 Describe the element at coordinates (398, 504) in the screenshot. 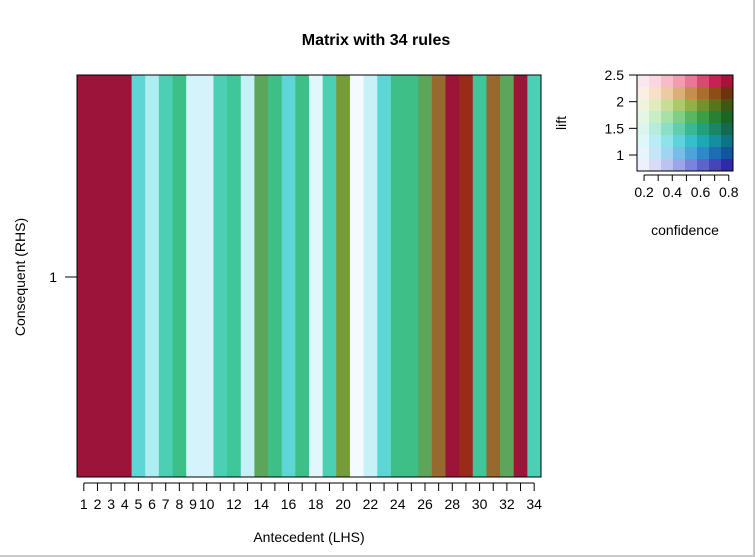

I see `x-tick-label: 24` at that location.